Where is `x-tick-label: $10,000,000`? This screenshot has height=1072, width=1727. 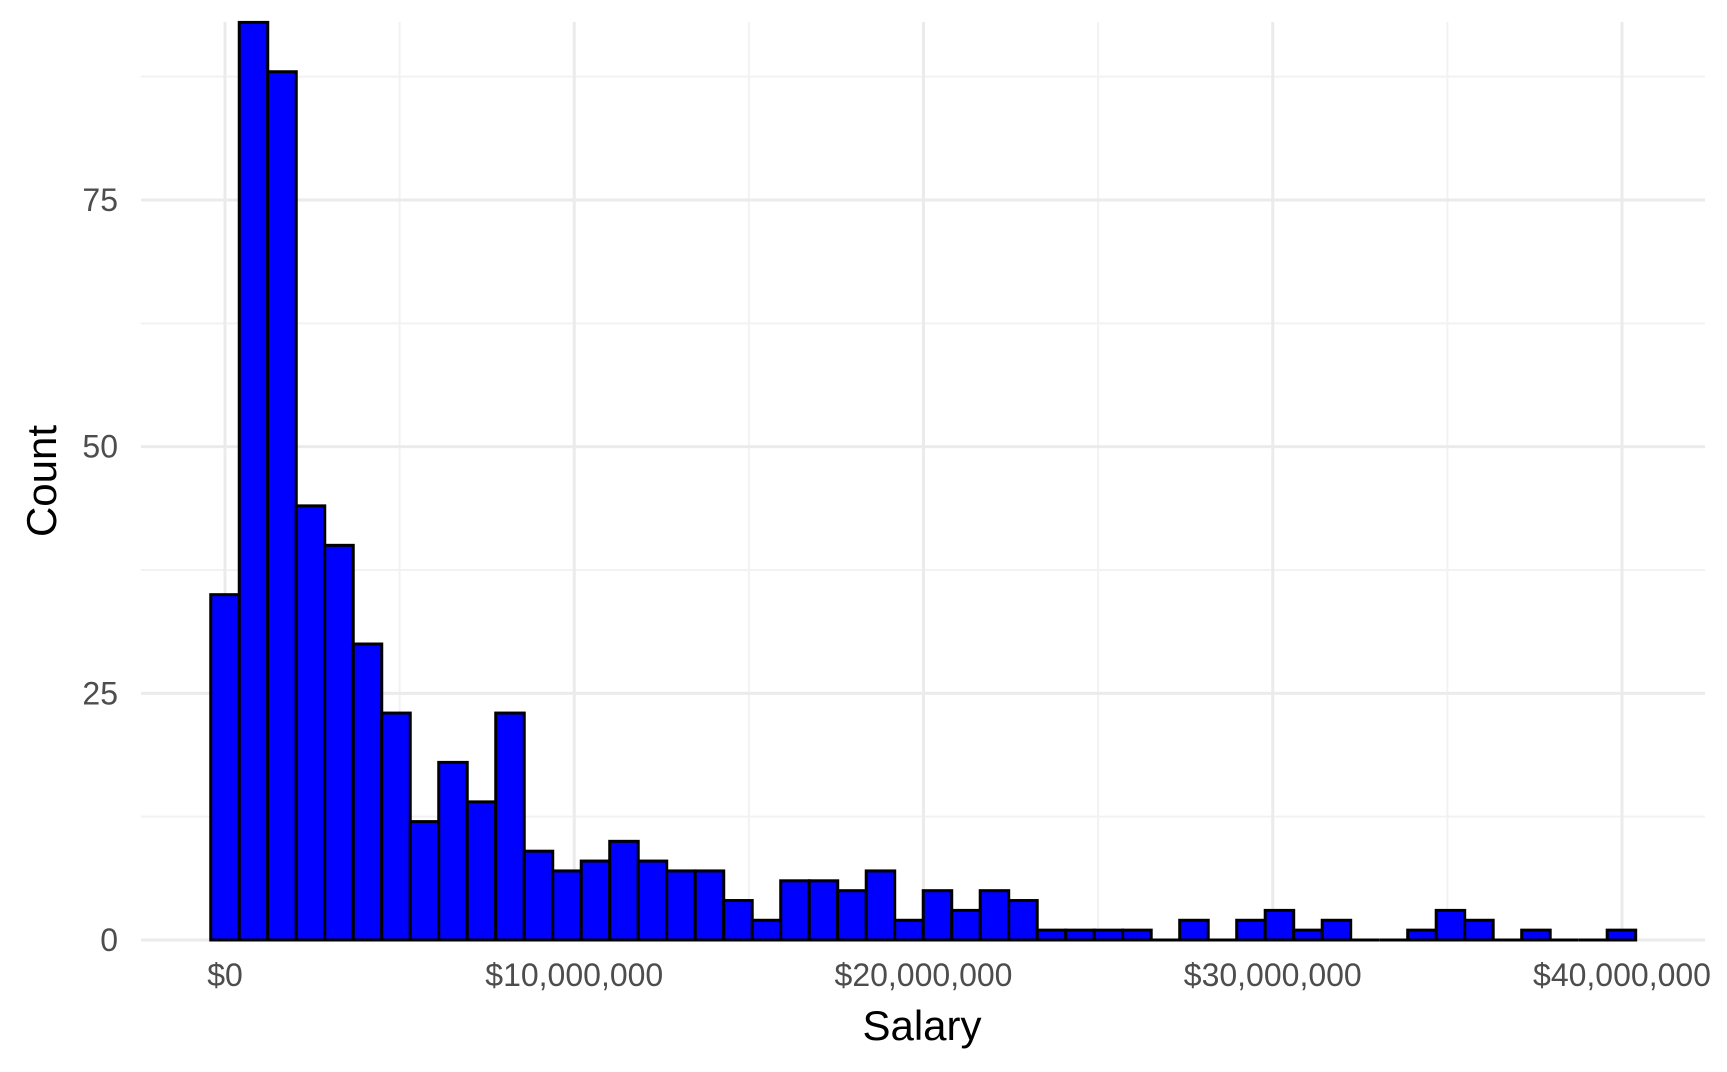 x-tick-label: $10,000,000 is located at coordinates (574, 975).